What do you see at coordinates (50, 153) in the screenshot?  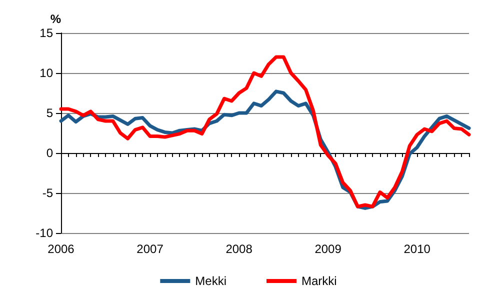 I see `y-tick-label: 0` at bounding box center [50, 153].